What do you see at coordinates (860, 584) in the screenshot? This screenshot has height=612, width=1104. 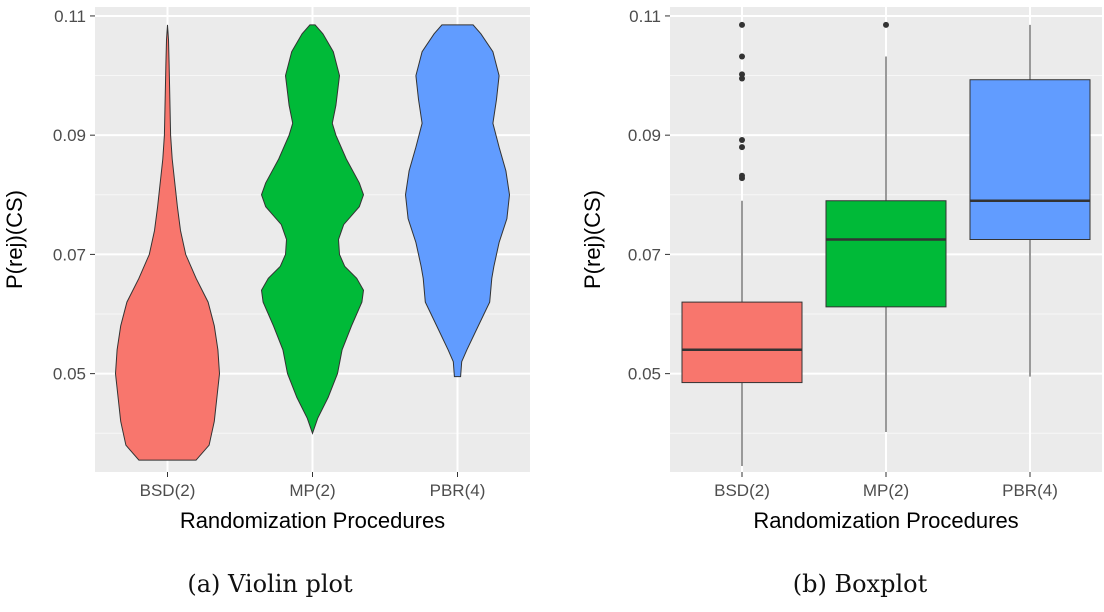 I see `boxplot-caption: (b) Boxplot` at bounding box center [860, 584].